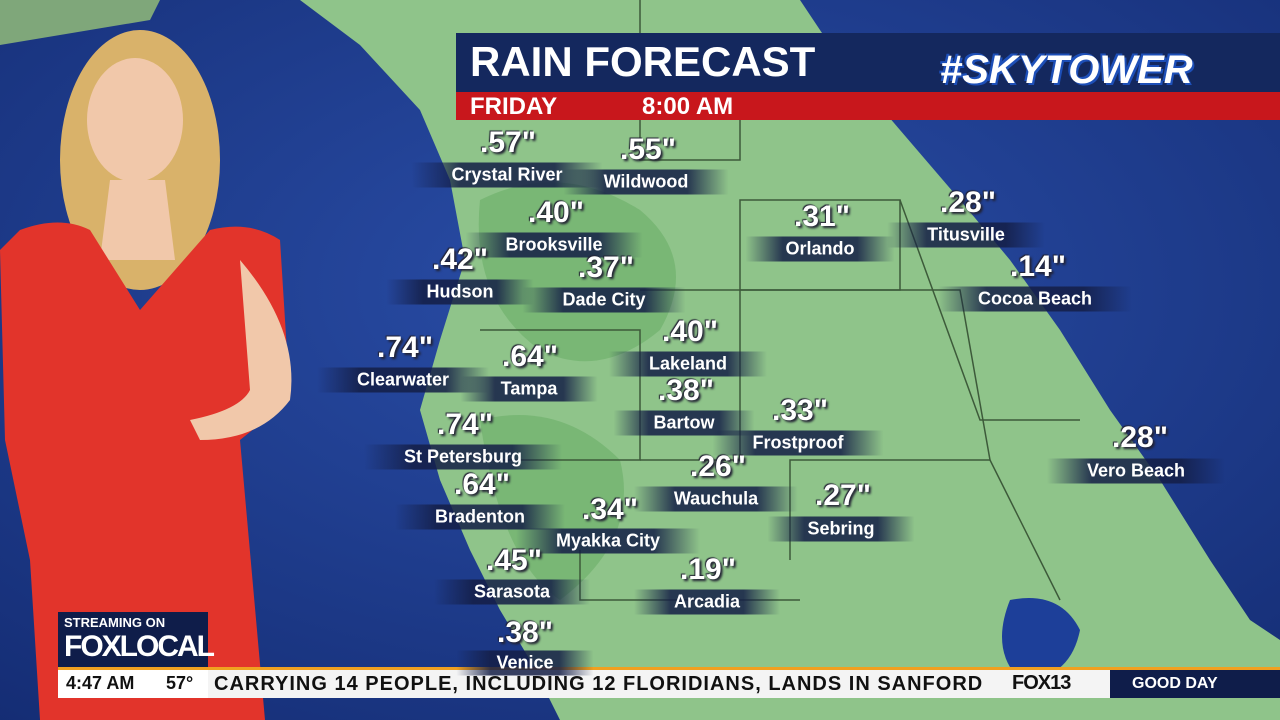 The image size is (1280, 720). Describe the element at coordinates (868, 106) in the screenshot. I see `subtitle-bar` at that location.